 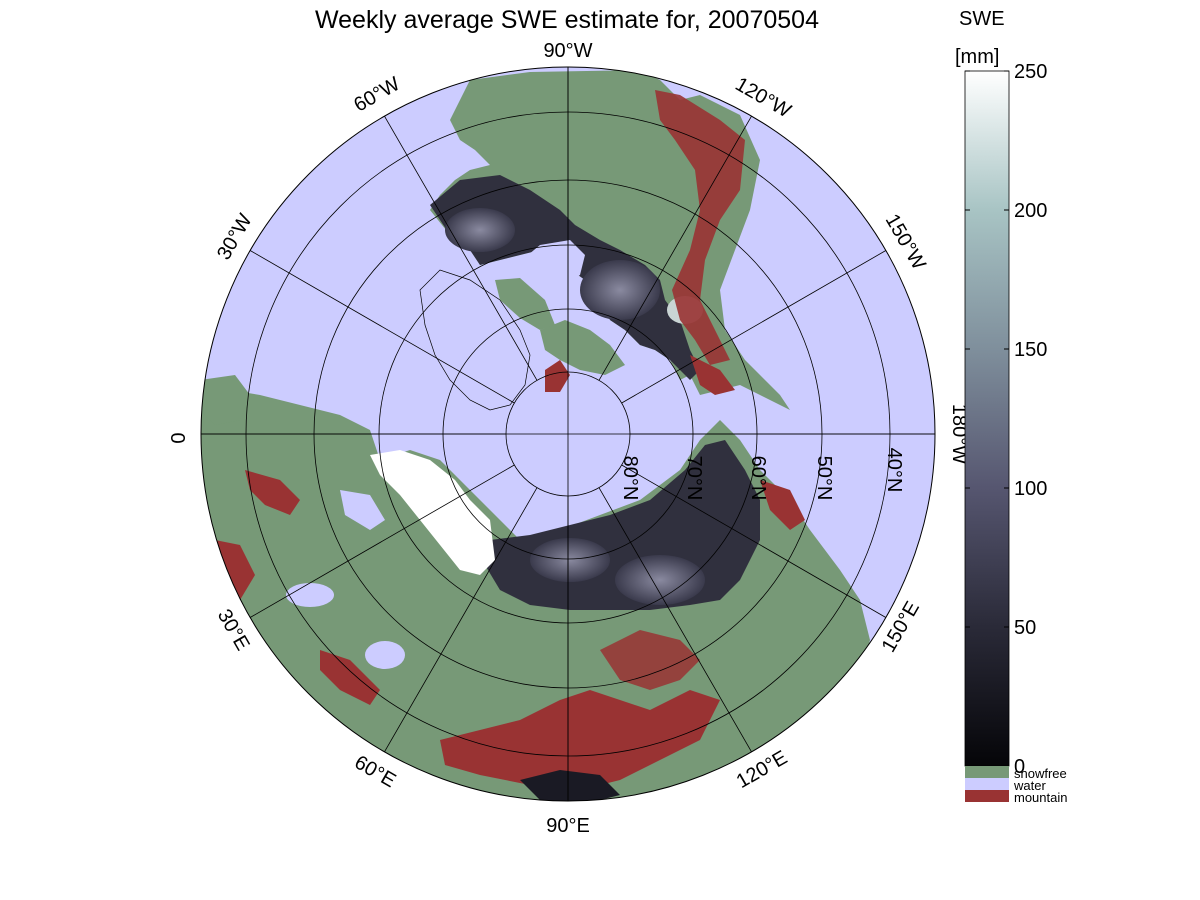 I want to click on lon-label-60e: 60°E, so click(x=375, y=771).